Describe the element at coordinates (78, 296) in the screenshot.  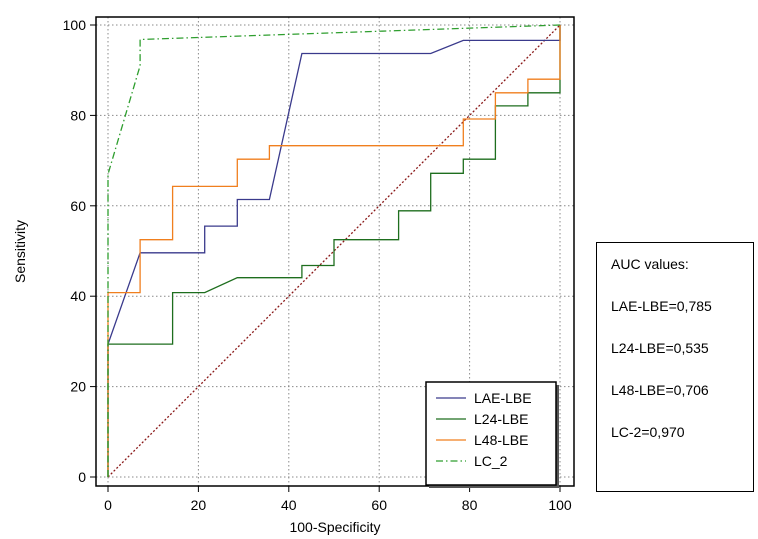
I see `y-tick-label: 40` at that location.